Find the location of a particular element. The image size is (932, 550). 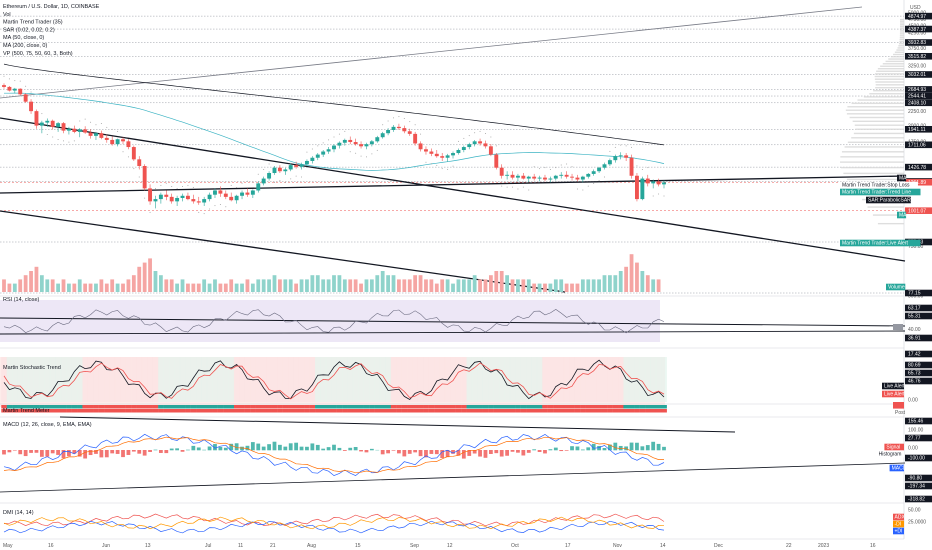

dmi-legend: DMI (14, 14) is located at coordinates (18, 513).